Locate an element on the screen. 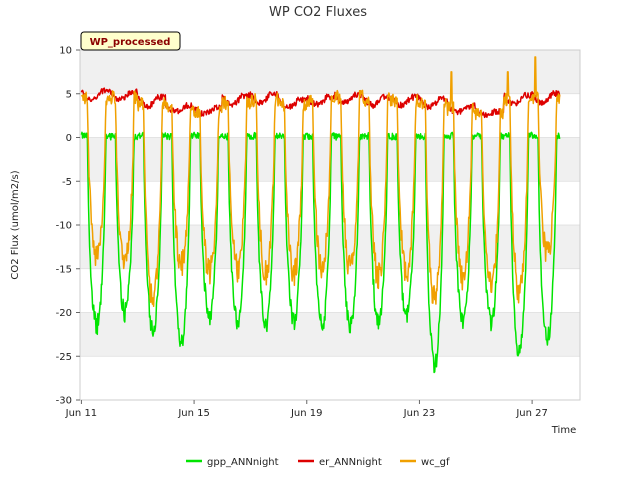  x-axis-ticks: Jun 11 Jun 15 Jun 19 Jun 23 Jun 27 is located at coordinates (306, 409).